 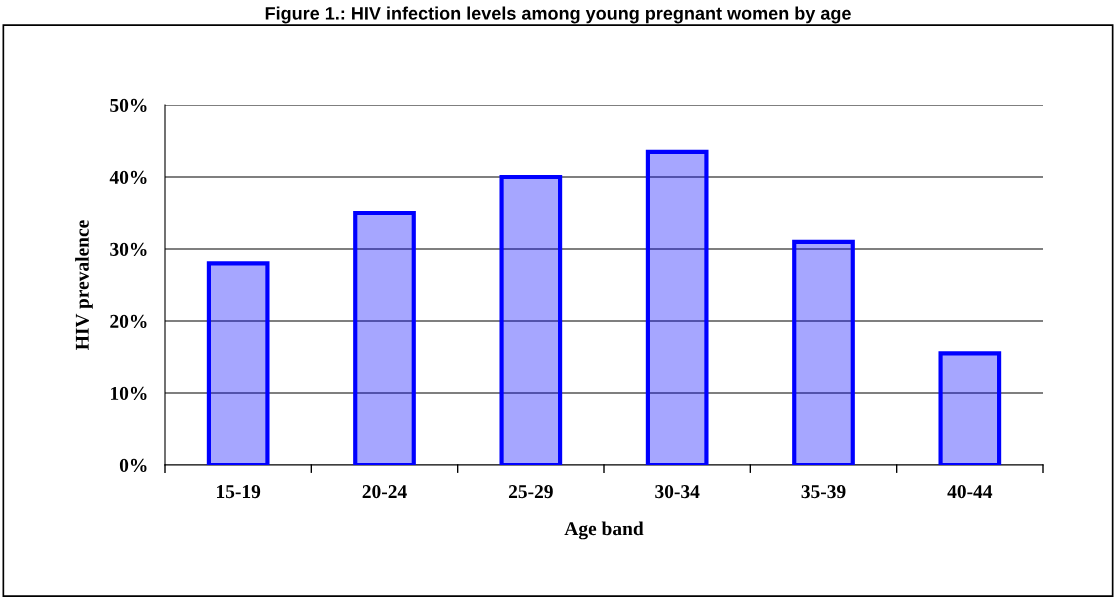 I want to click on x-tick-label: 15-19, so click(x=239, y=492).